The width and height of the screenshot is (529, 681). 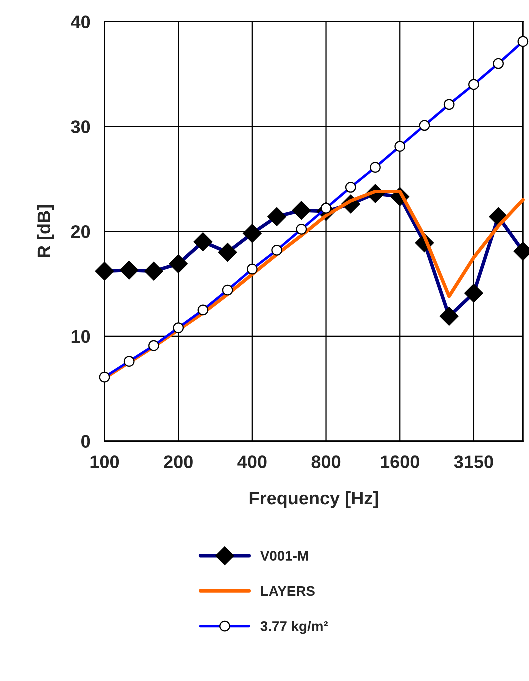 I want to click on y-tick-label: 20, so click(x=80, y=231).